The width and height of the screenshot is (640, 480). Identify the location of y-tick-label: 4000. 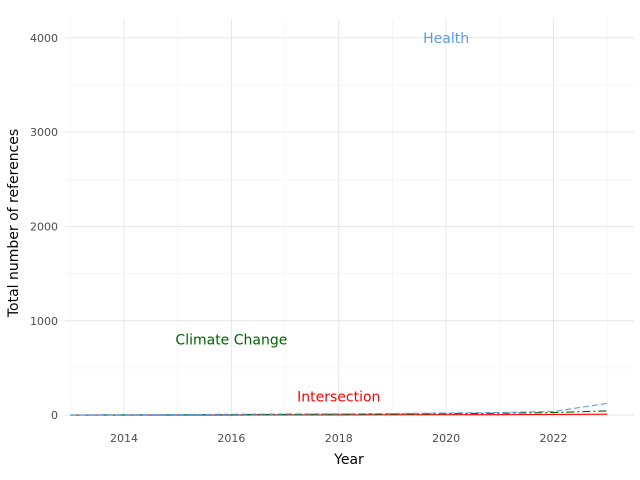
(44, 38).